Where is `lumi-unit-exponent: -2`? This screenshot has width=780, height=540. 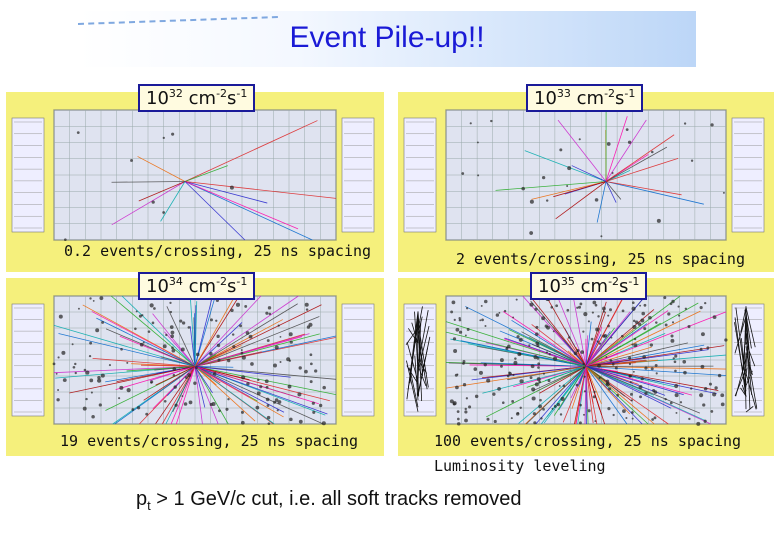
lumi-unit-exponent: -2 is located at coordinates (222, 281).